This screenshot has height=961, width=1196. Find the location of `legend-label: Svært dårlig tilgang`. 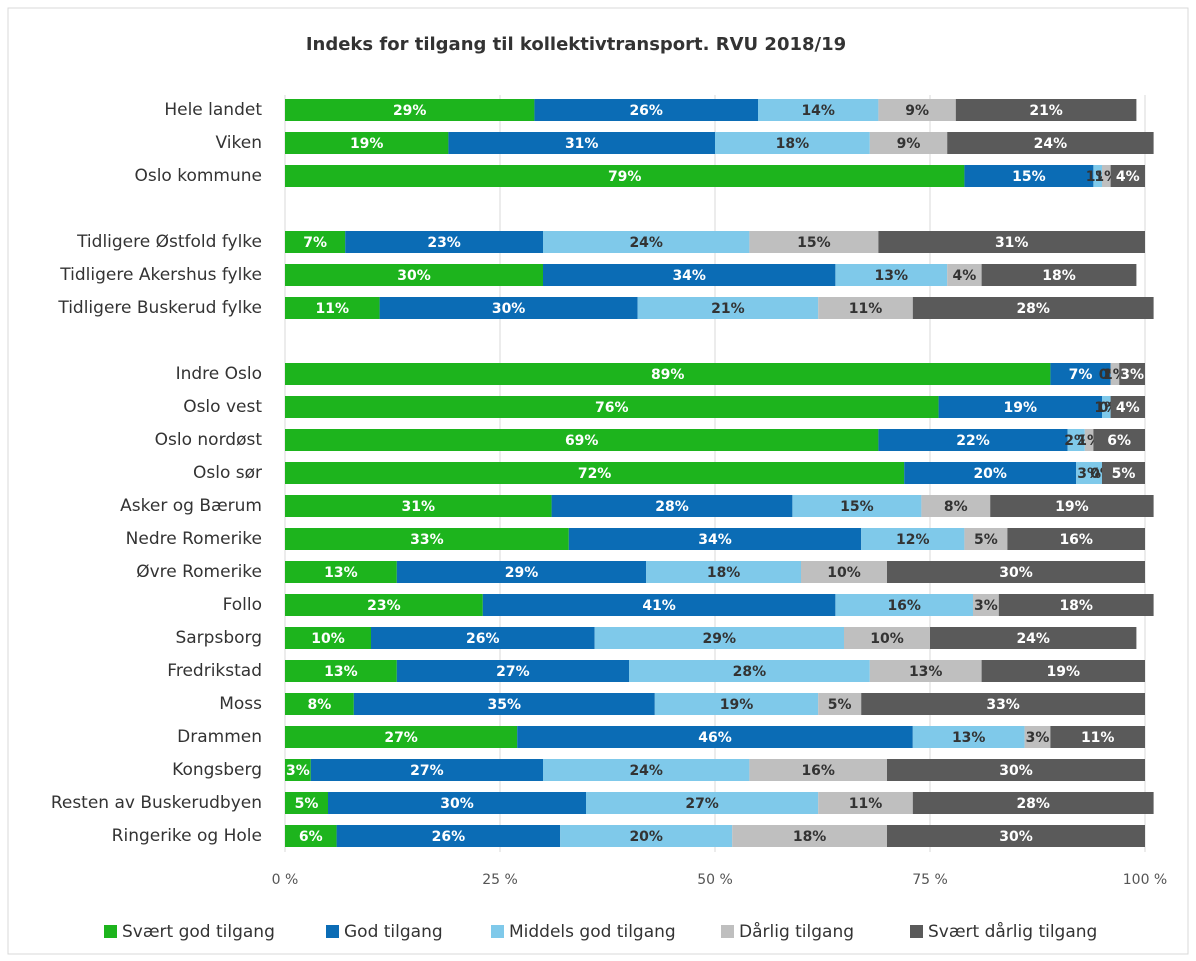

legend-label: Svært dårlig tilgang is located at coordinates (1012, 931).